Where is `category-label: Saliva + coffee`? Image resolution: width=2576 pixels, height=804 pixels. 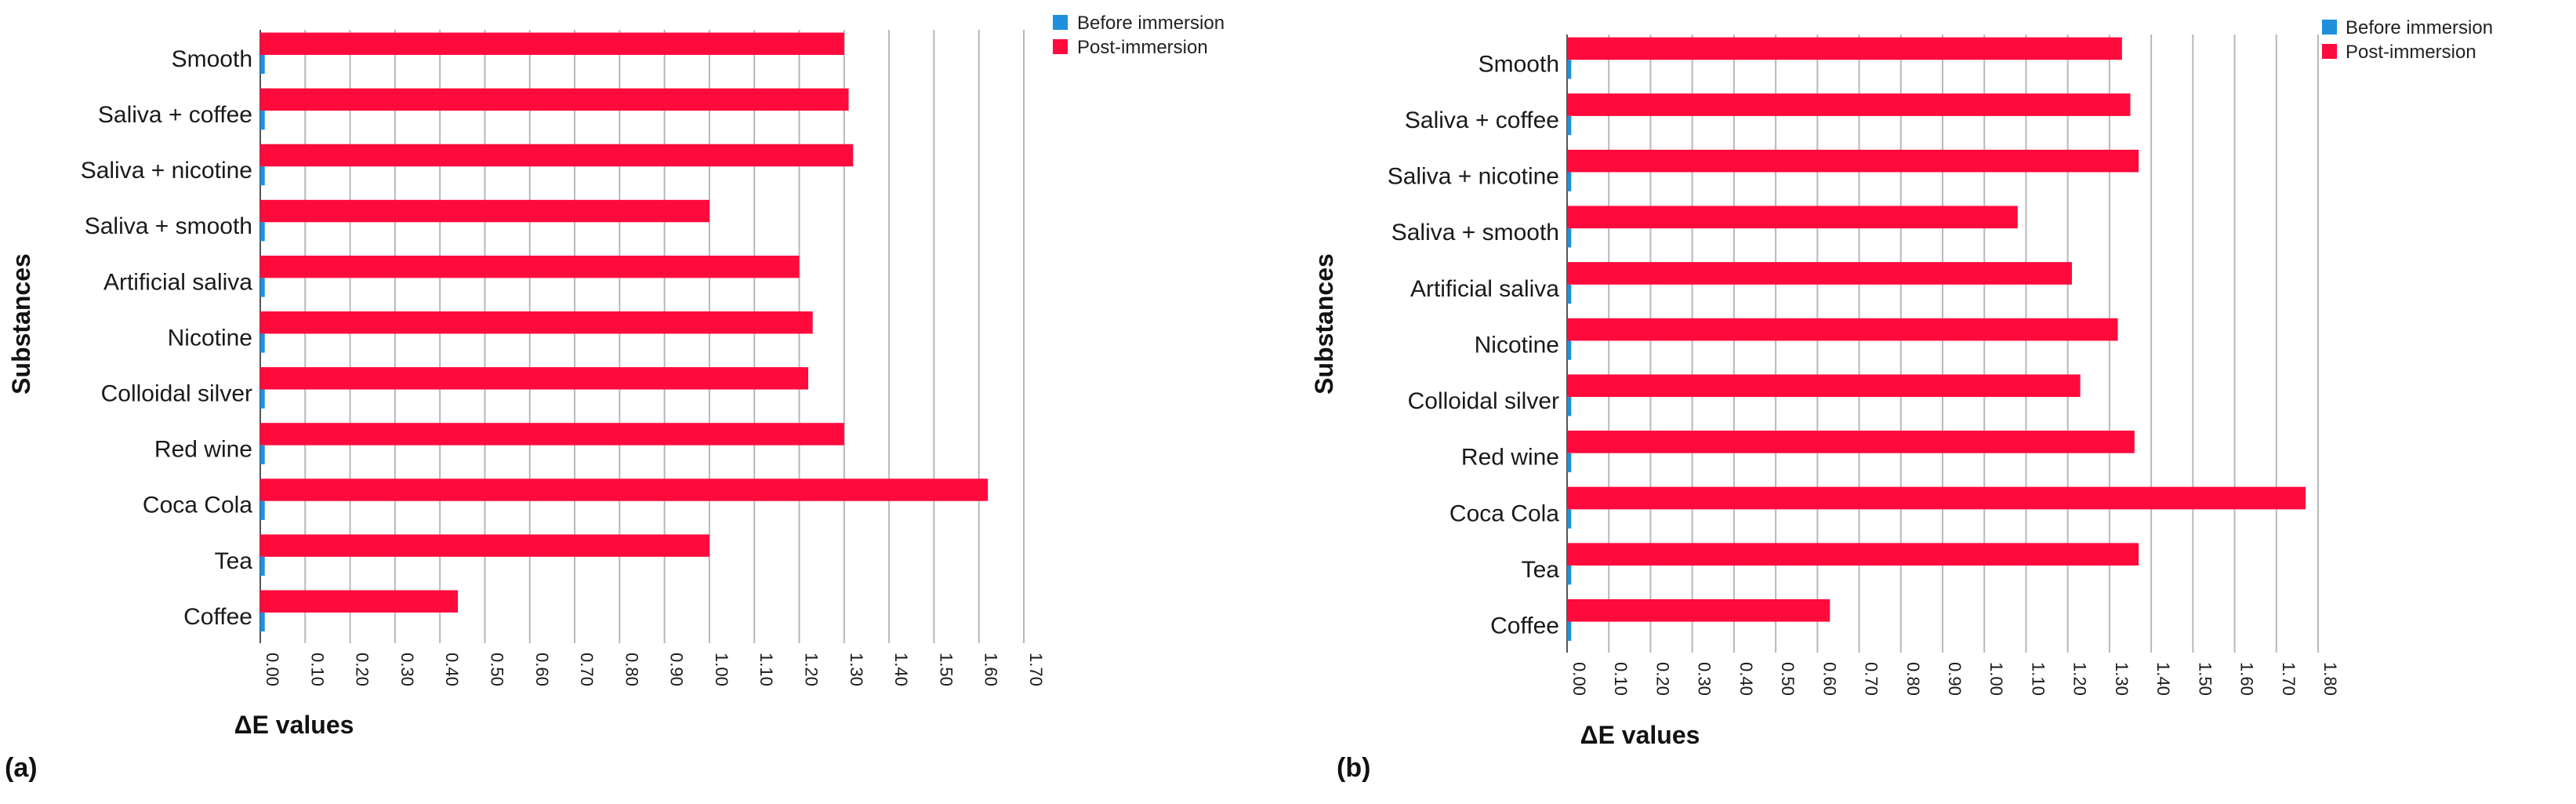
category-label: Saliva + coffee is located at coordinates (1482, 120).